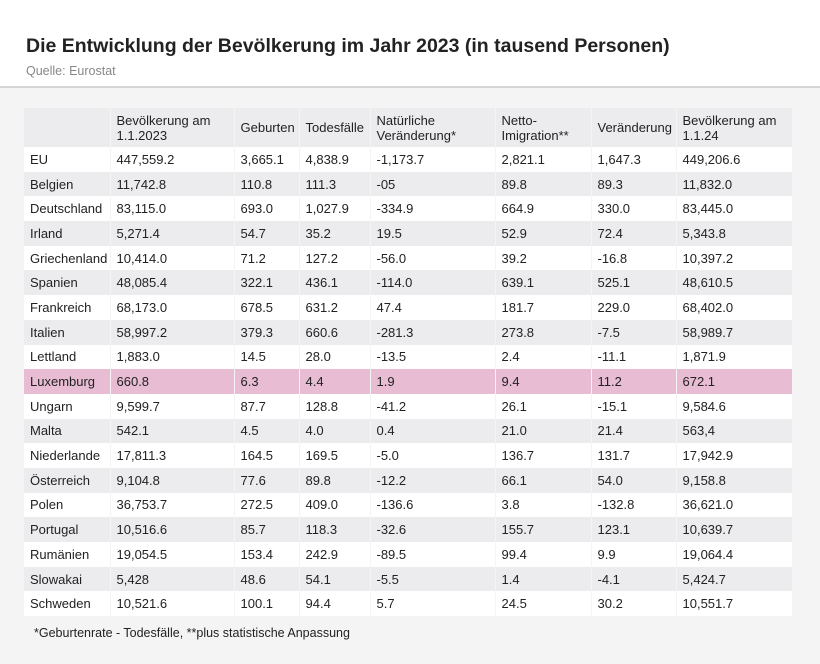 The height and width of the screenshot is (664, 820). What do you see at coordinates (172, 184) in the screenshot?
I see `value-cell: 11,742.8` at bounding box center [172, 184].